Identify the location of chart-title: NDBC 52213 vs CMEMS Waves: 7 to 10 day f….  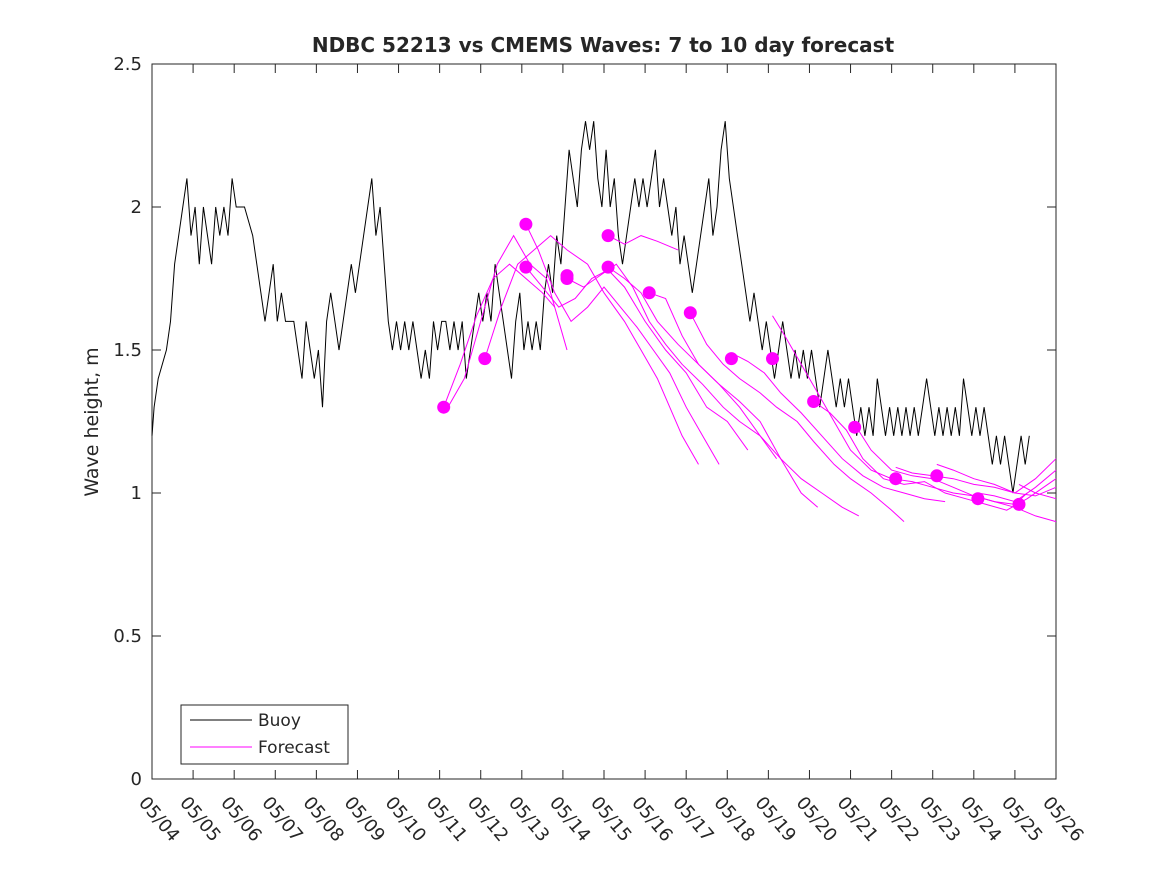
(603, 45).